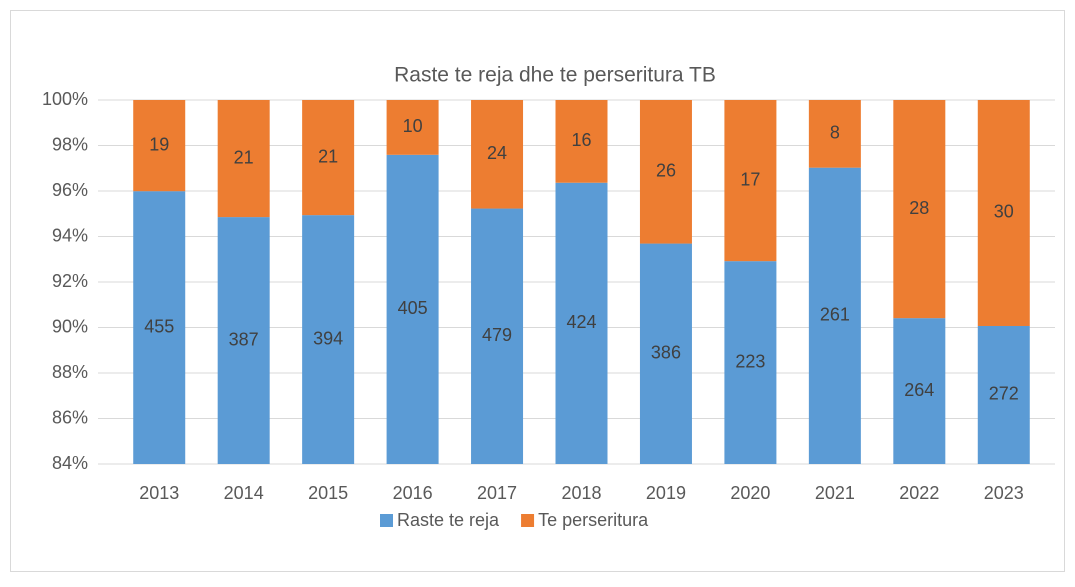  What do you see at coordinates (919, 493) in the screenshot?
I see `x-tick-label: 2022` at bounding box center [919, 493].